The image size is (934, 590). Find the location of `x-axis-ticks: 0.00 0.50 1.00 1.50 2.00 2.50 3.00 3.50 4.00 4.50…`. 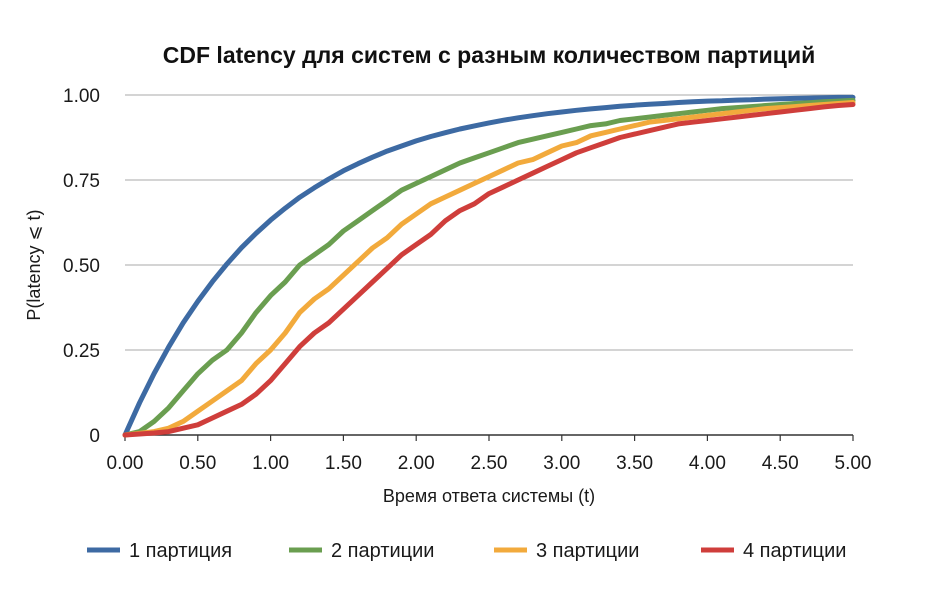

x-axis-ticks: 0.00 0.50 1.00 1.50 2.00 2.50 3.00 3.50 4.00 4.50… is located at coordinates (489, 463).